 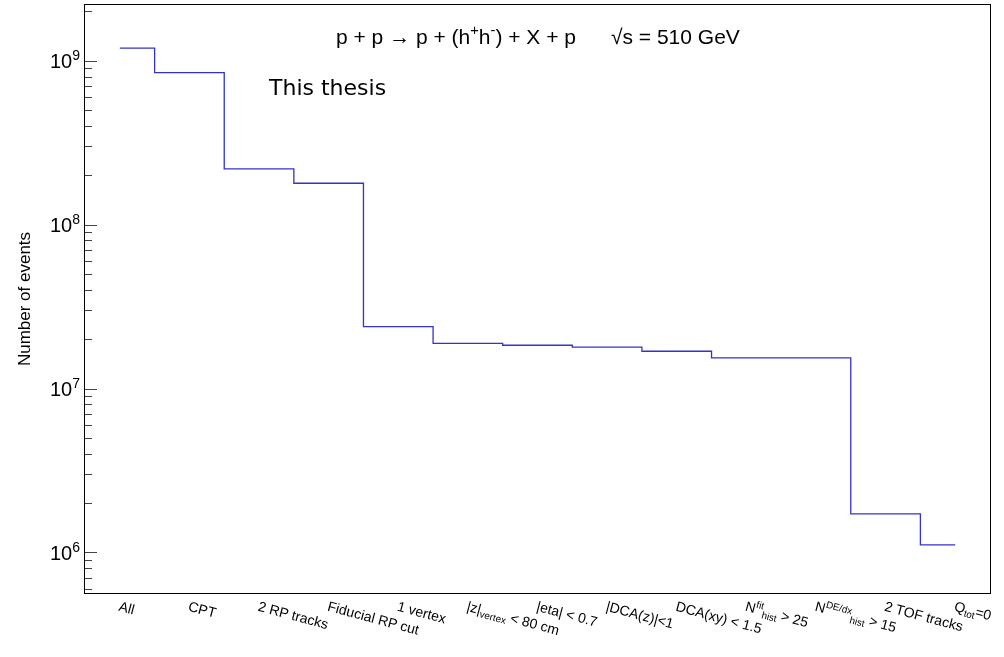 What do you see at coordinates (65, 59) in the screenshot?
I see `y-tick-label: 10$^{9}$` at bounding box center [65, 59].